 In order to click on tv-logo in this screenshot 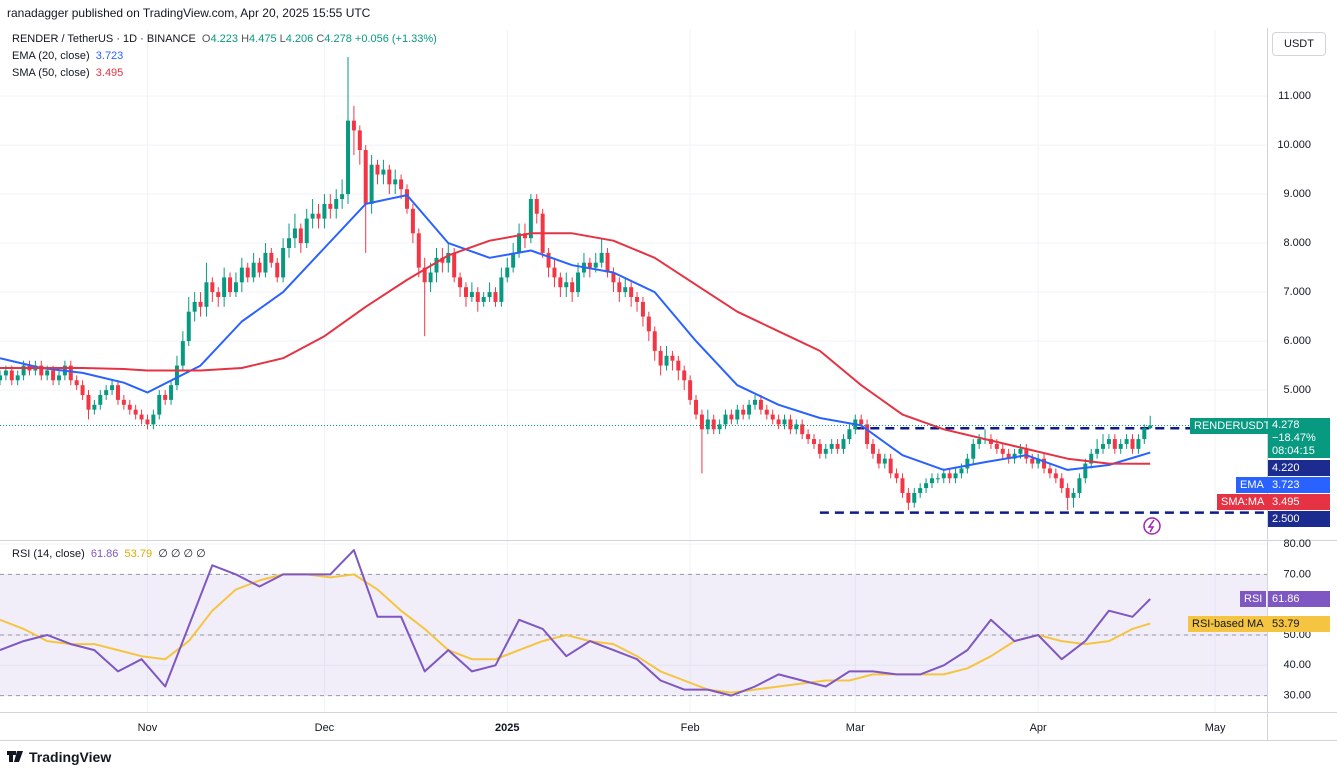, I will do `click(15, 756)`.